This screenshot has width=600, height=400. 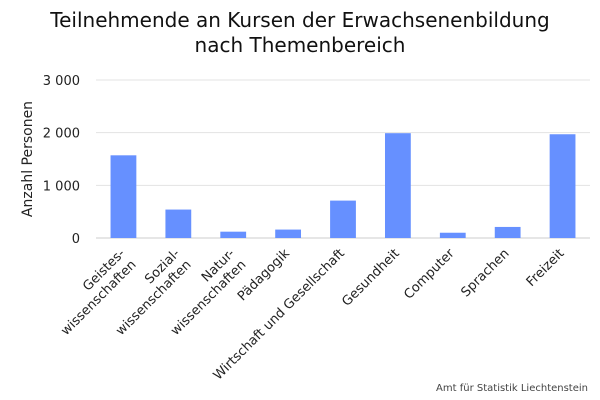 What do you see at coordinates (76, 239) in the screenshot?
I see `y-tick-label: 0` at bounding box center [76, 239].